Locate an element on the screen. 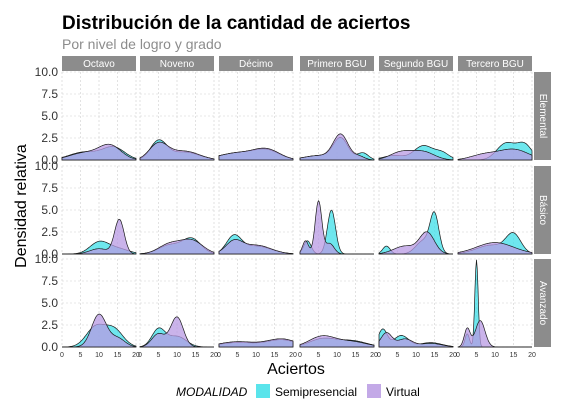 The height and width of the screenshot is (416, 566). panel-elemental-noveno is located at coordinates (177, 116).